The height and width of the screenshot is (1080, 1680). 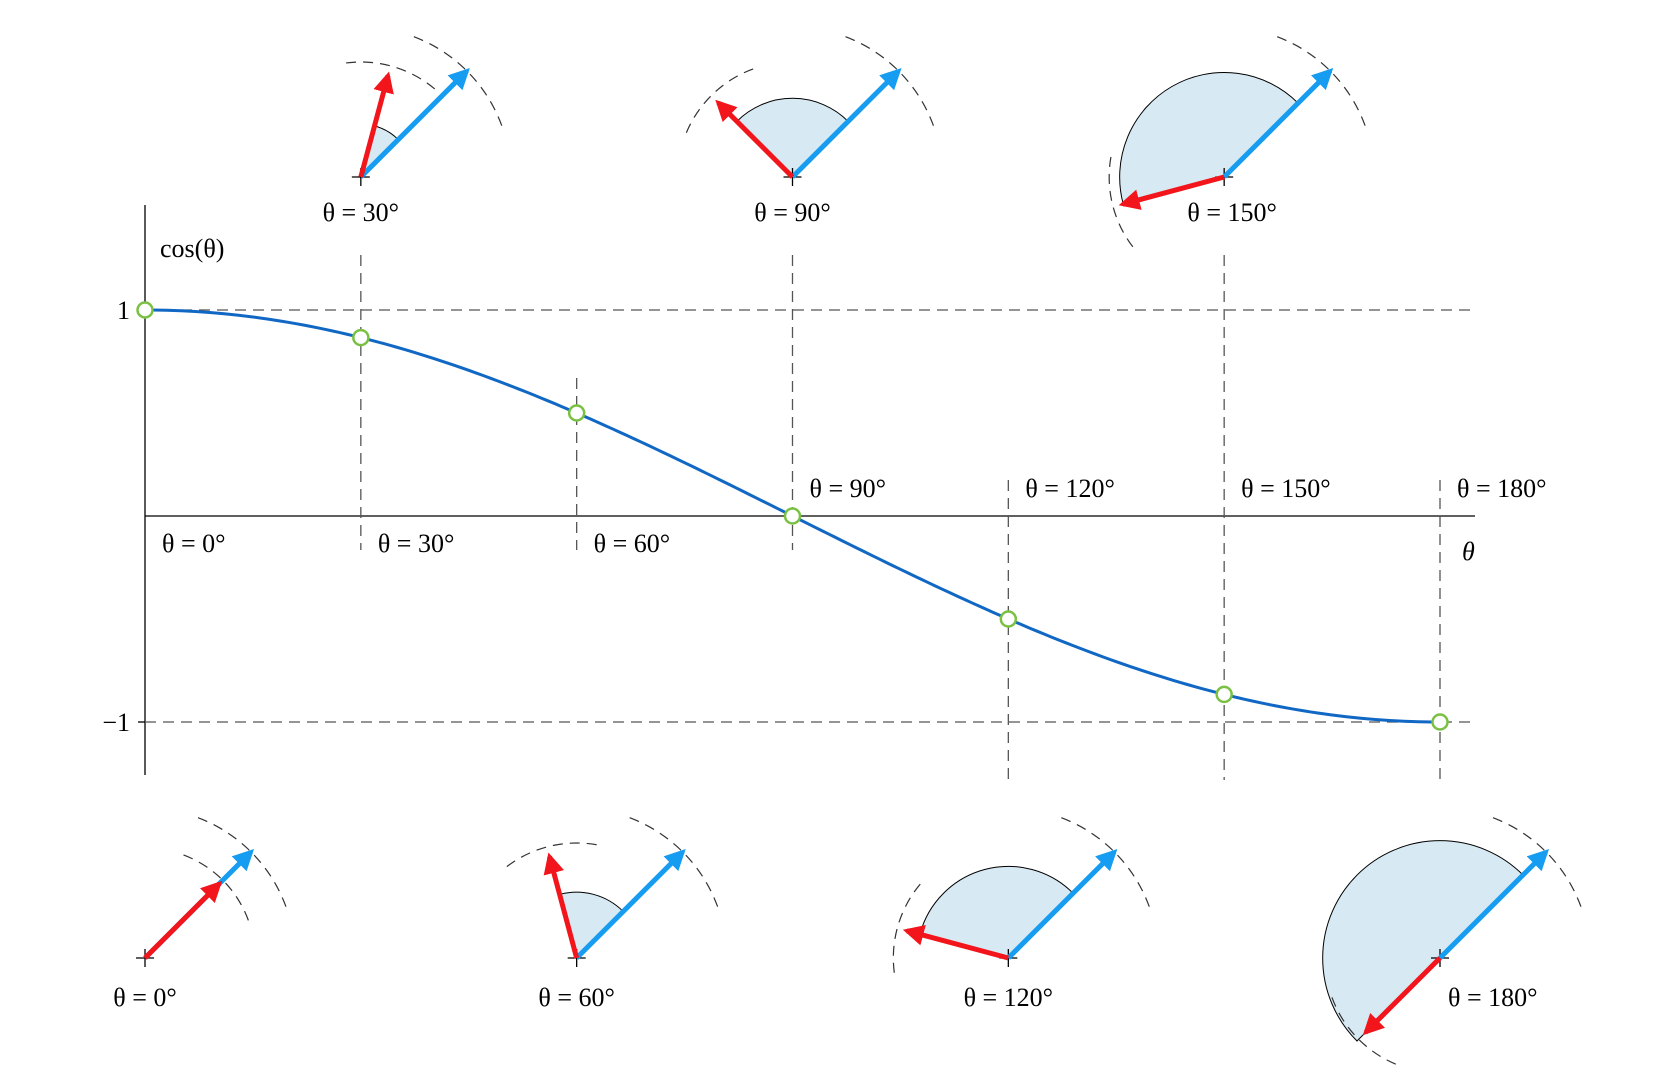 What do you see at coordinates (1232, 212) in the screenshot?
I see `diagram-label-150: θ = 150°` at bounding box center [1232, 212].